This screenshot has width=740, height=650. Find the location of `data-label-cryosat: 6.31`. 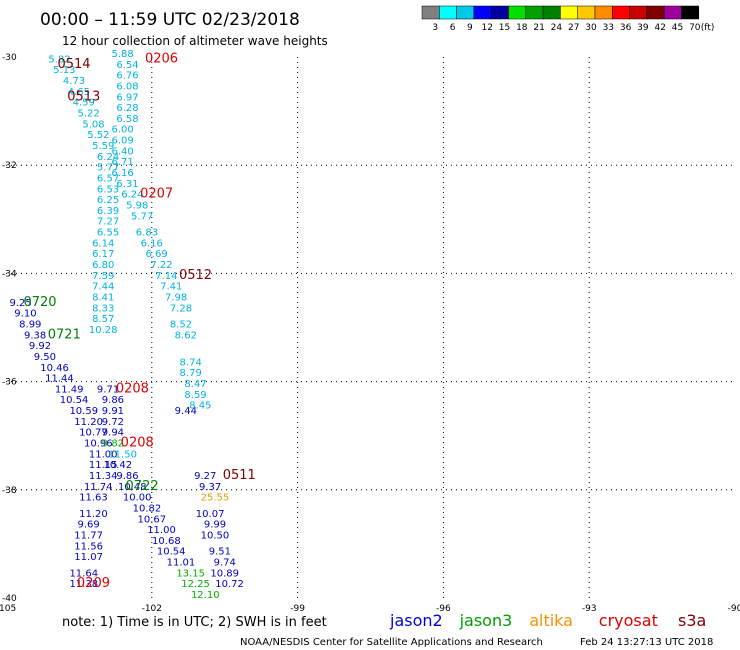

data-label-cryosat: 6.31 is located at coordinates (127, 184).